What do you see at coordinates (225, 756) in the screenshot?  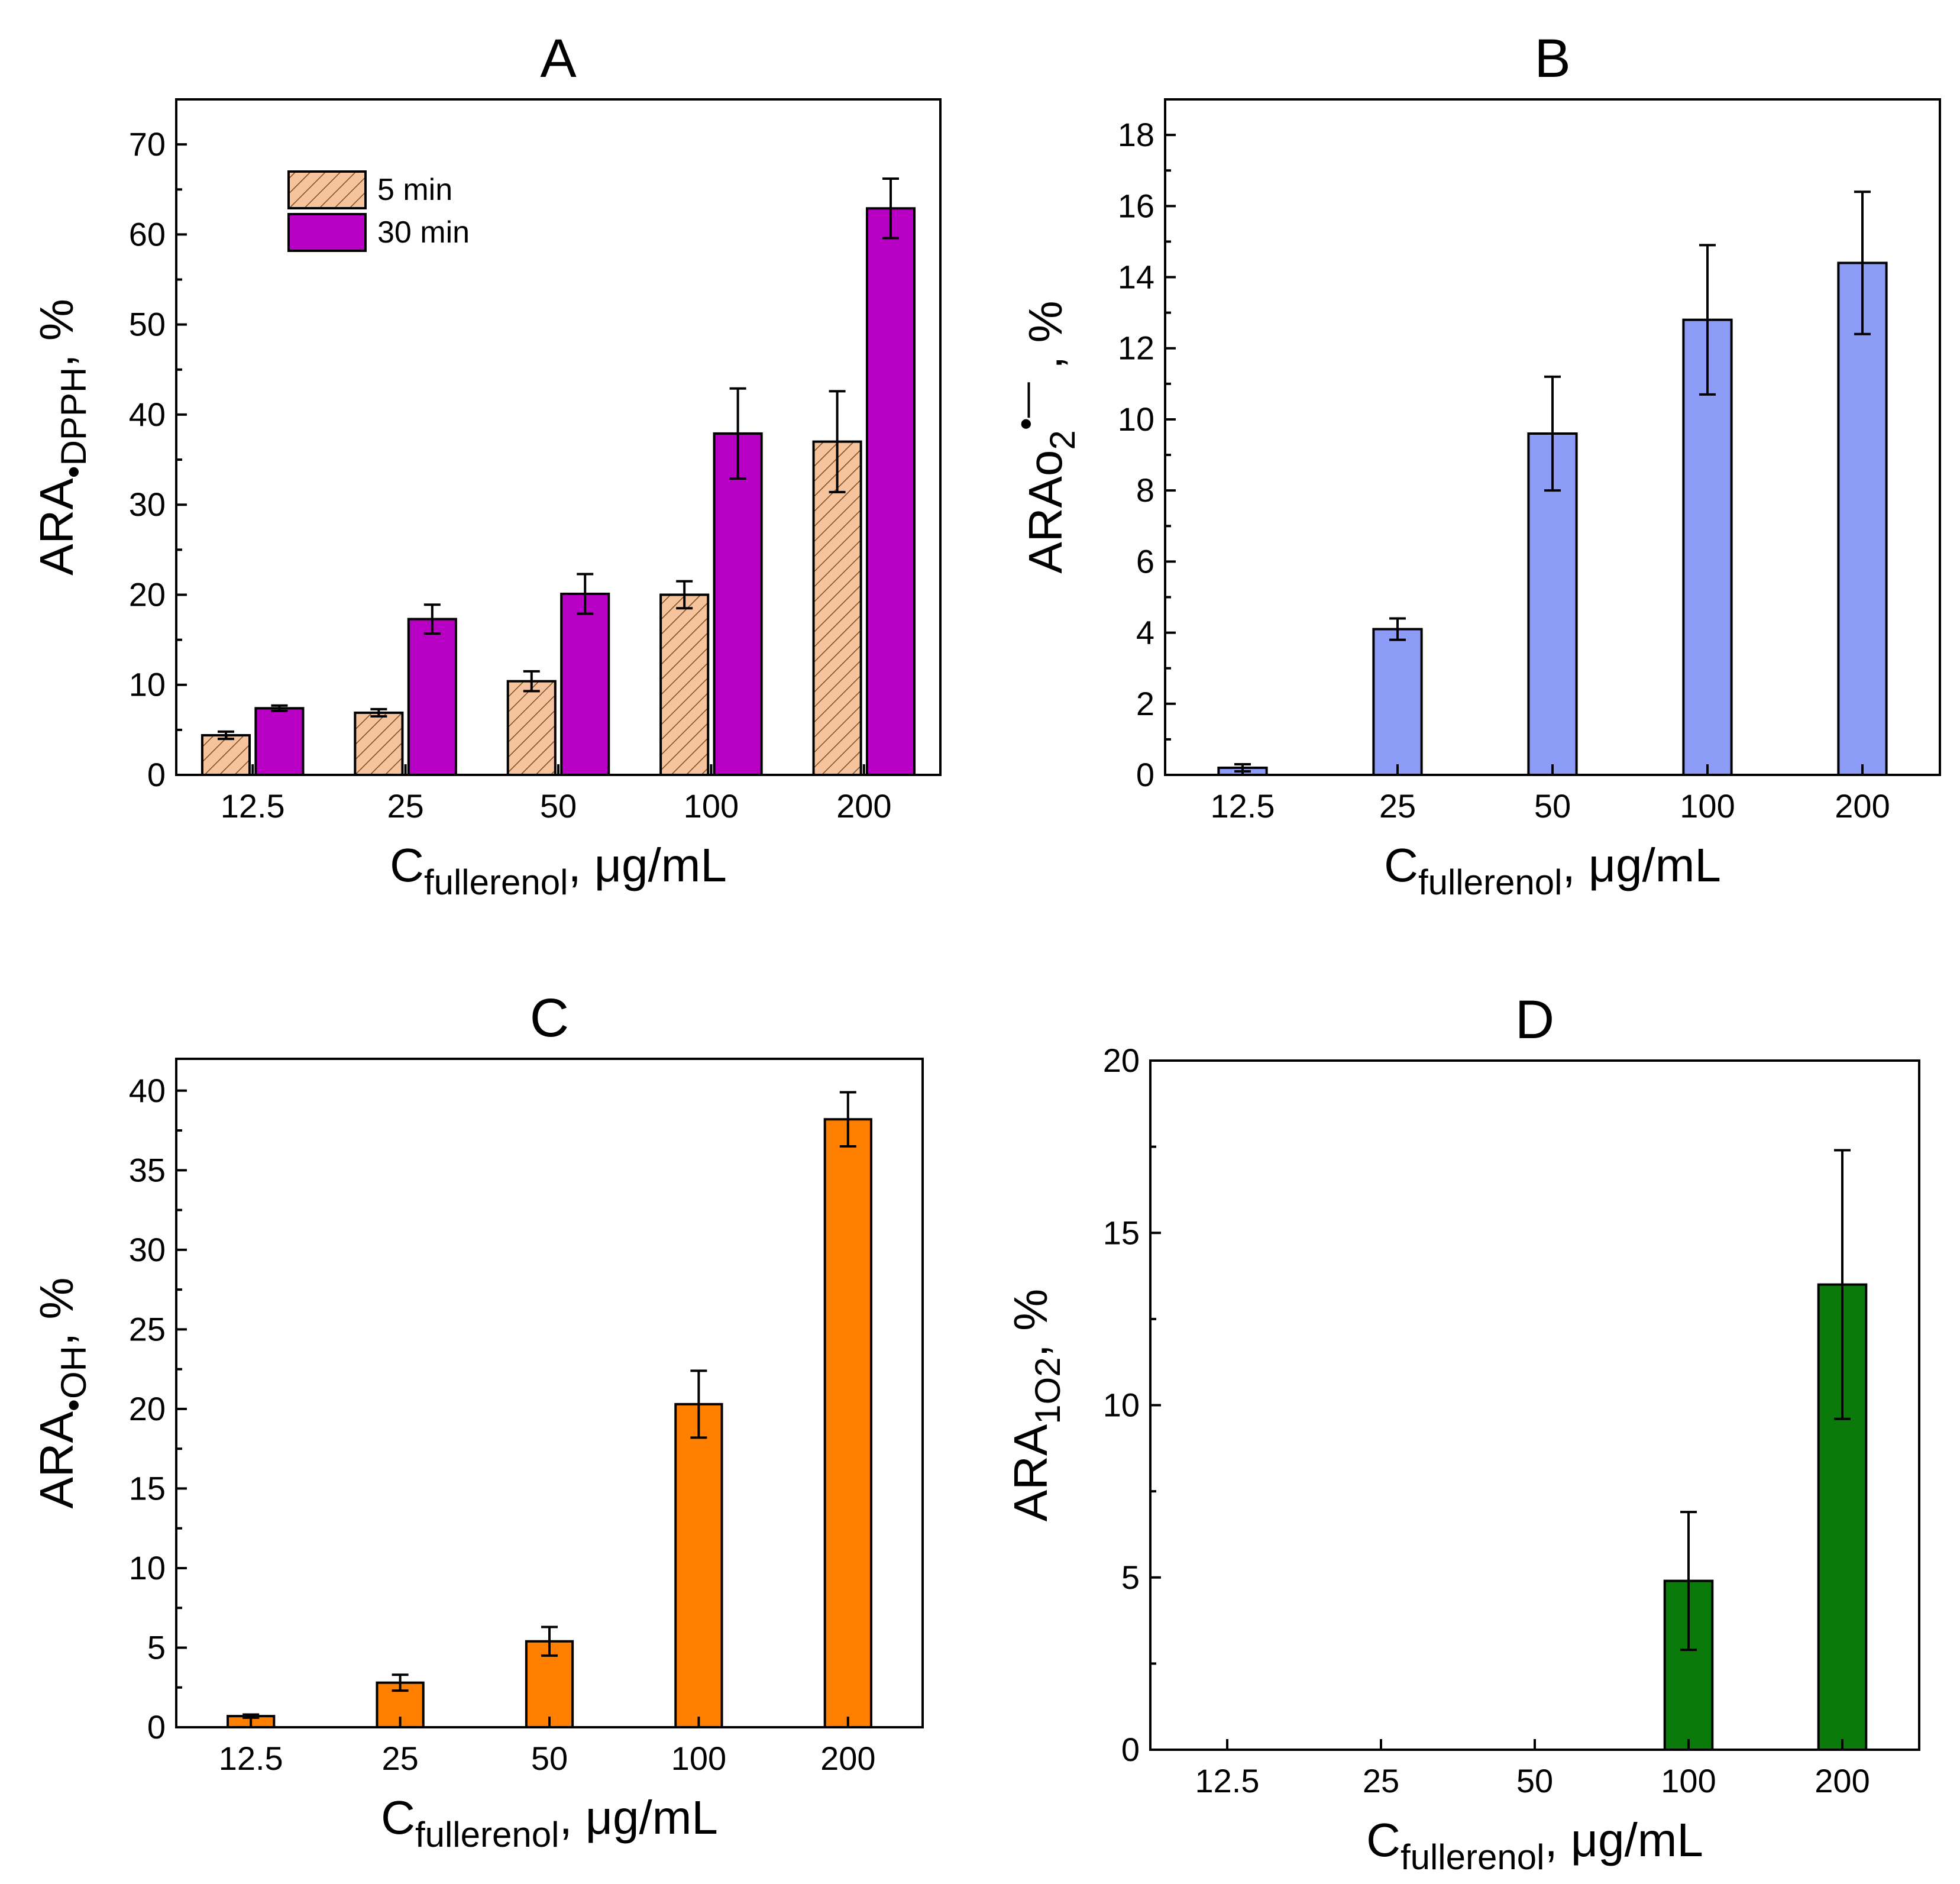 I see `bar-a-5-min-12.5` at bounding box center [225, 756].